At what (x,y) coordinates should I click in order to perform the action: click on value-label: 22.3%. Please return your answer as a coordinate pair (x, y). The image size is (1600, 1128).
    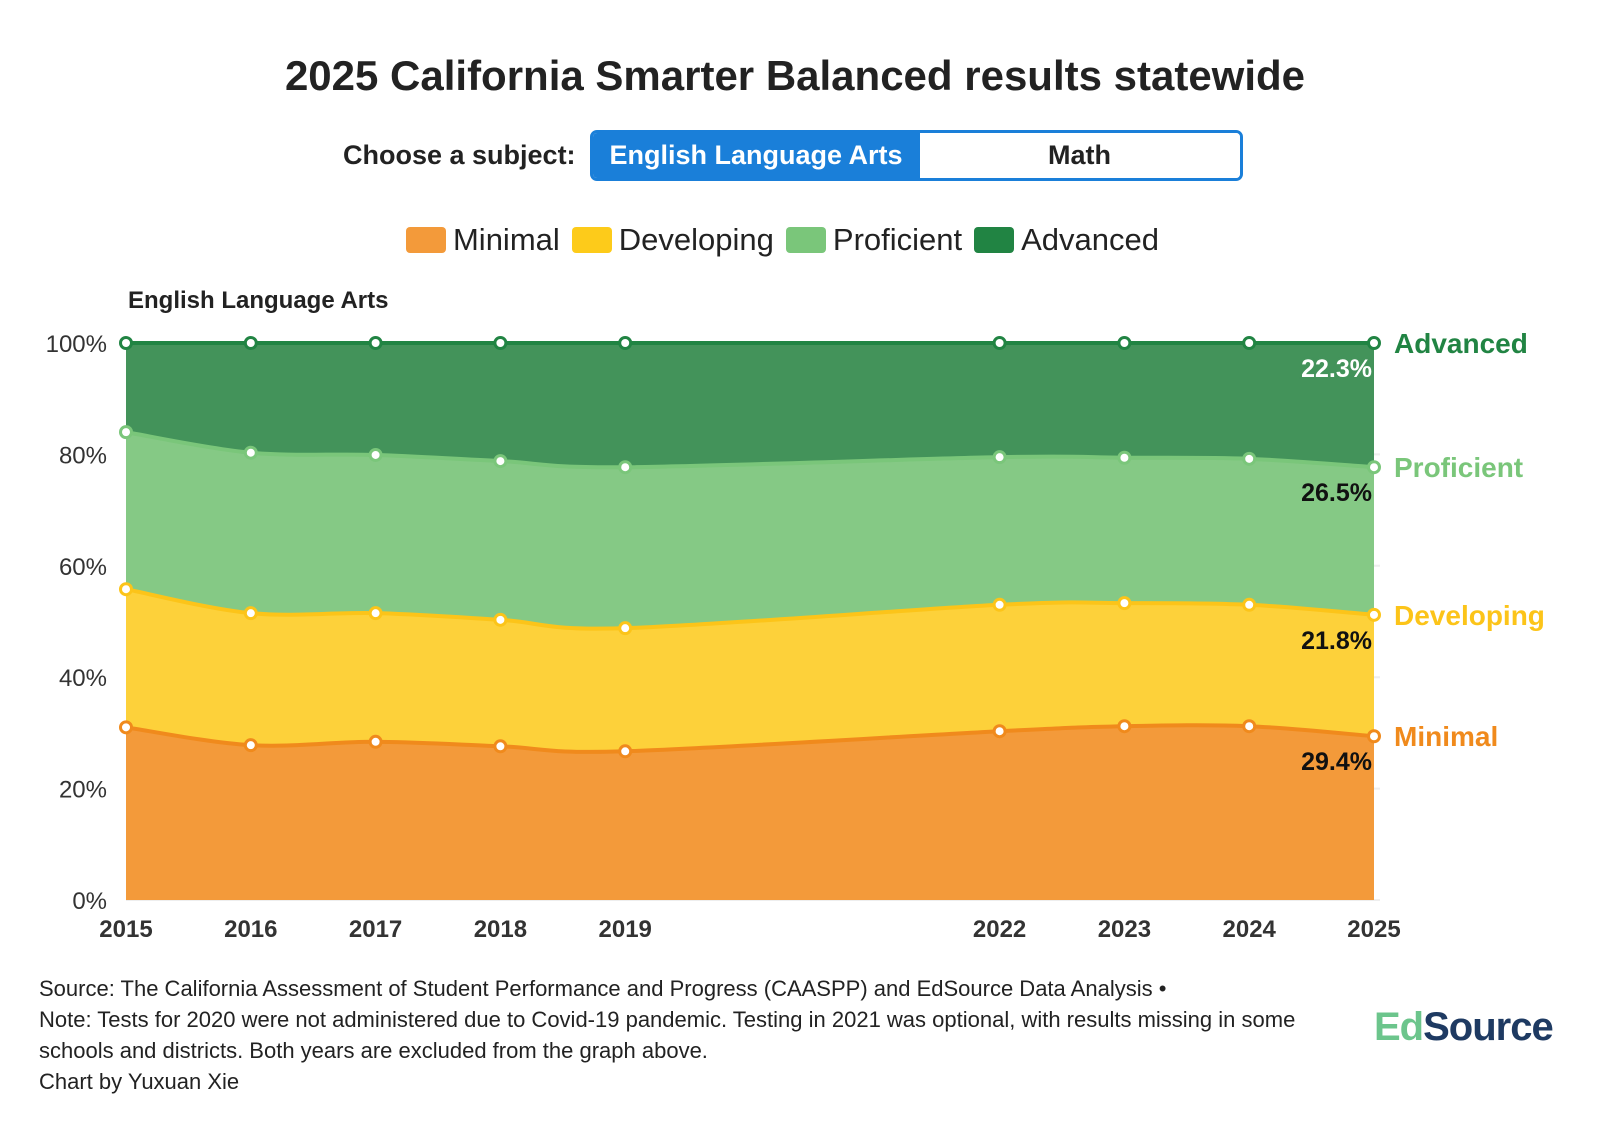
    Looking at the image, I should click on (1336, 369).